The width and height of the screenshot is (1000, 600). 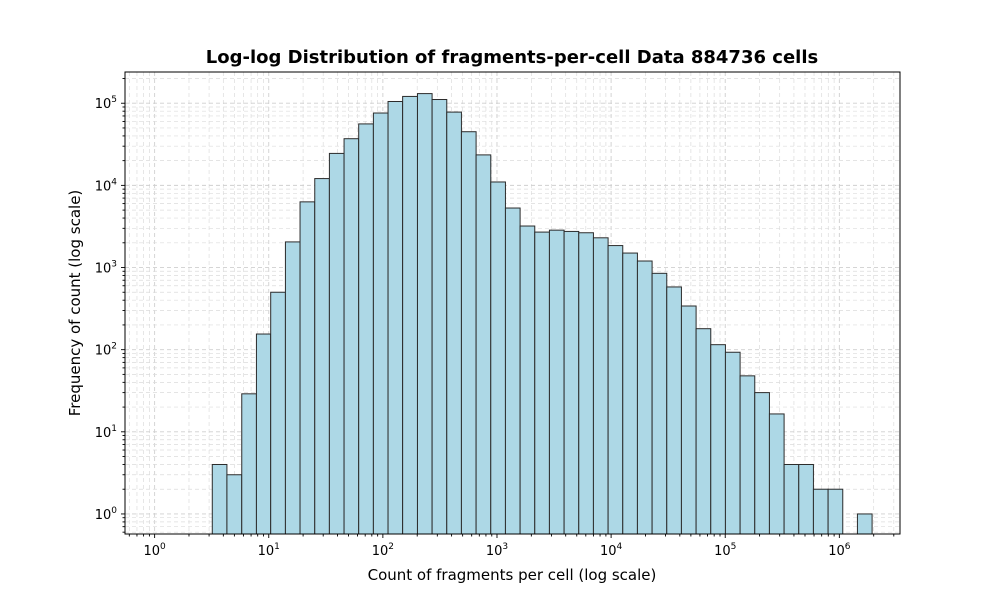 I want to click on x-tick-label: 10¹, so click(x=269, y=550).